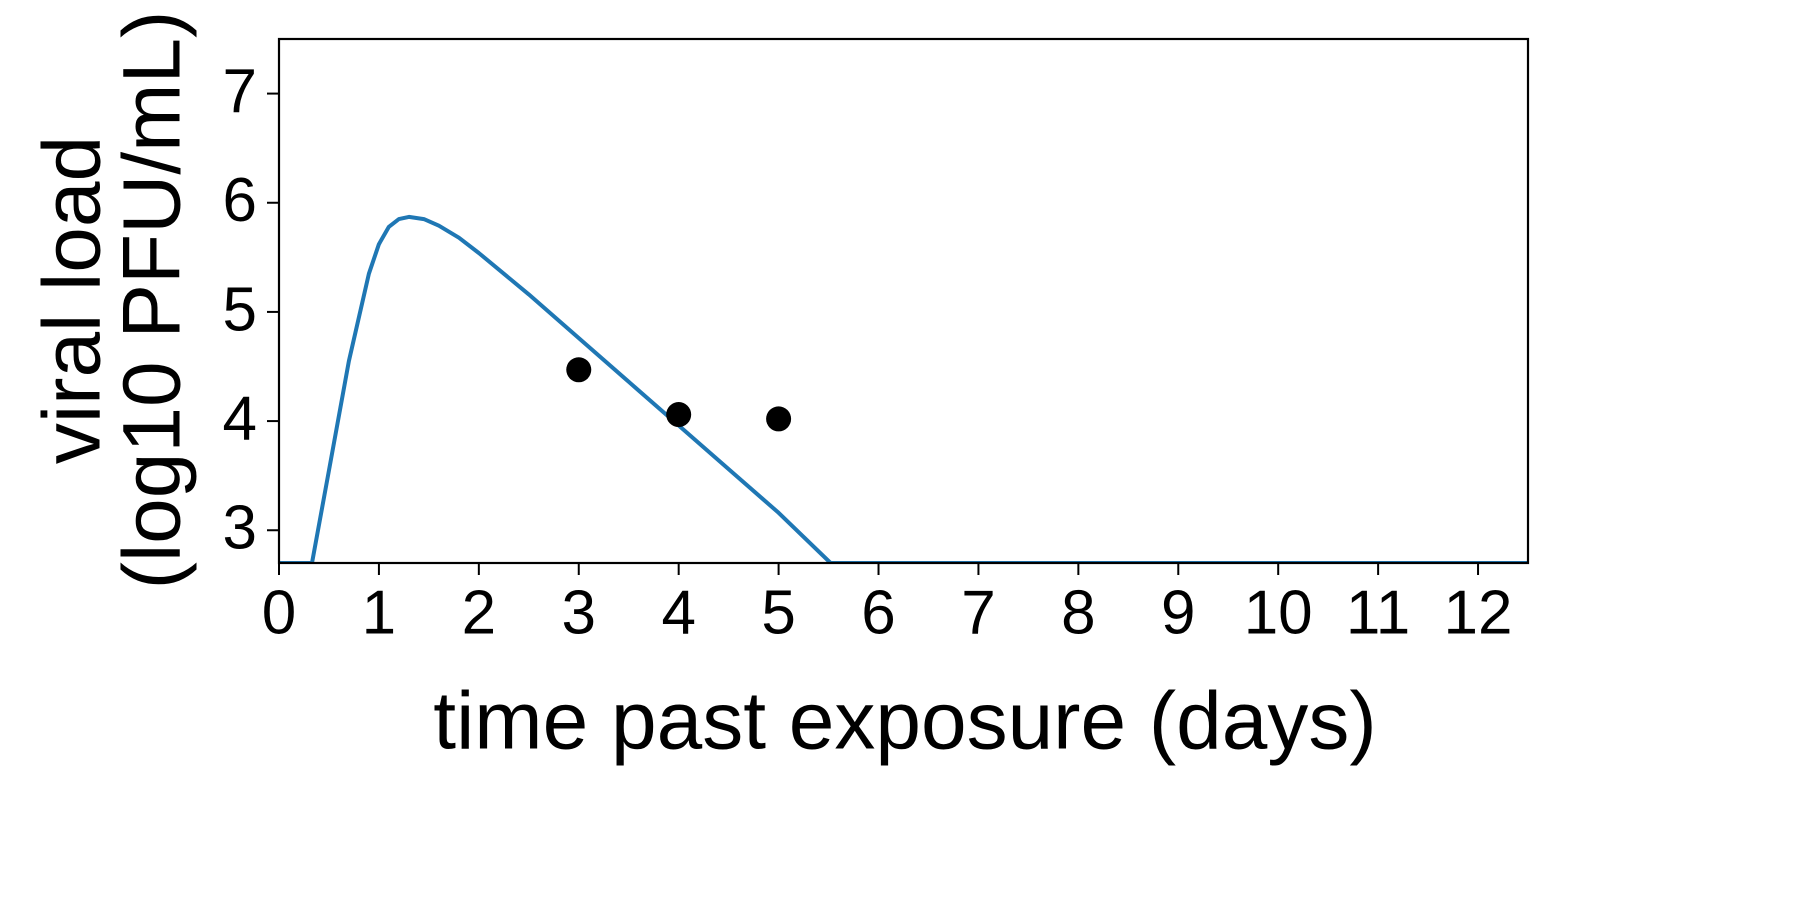  I want to click on x-tick-label: 3, so click(579, 612).